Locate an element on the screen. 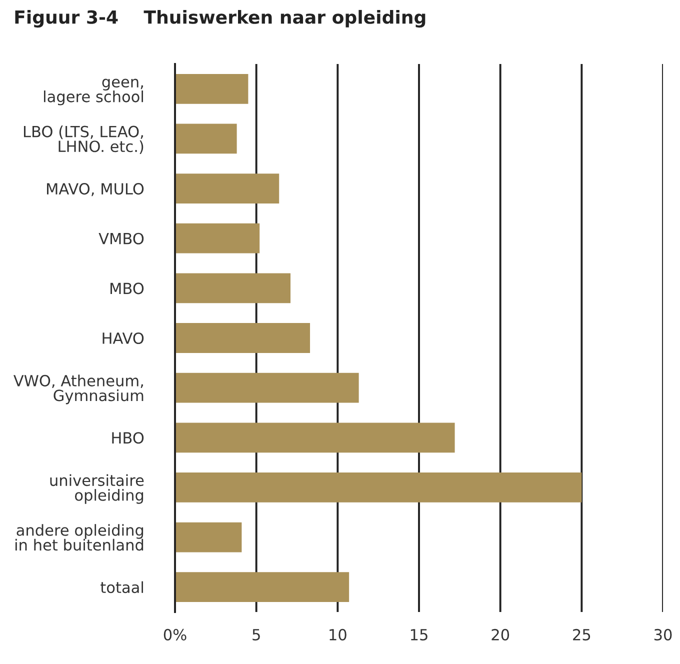 This screenshot has width=680, height=664. y-tick-label: LBO (LTS, LEAO, LHNO. etc.) is located at coordinates (84, 140).